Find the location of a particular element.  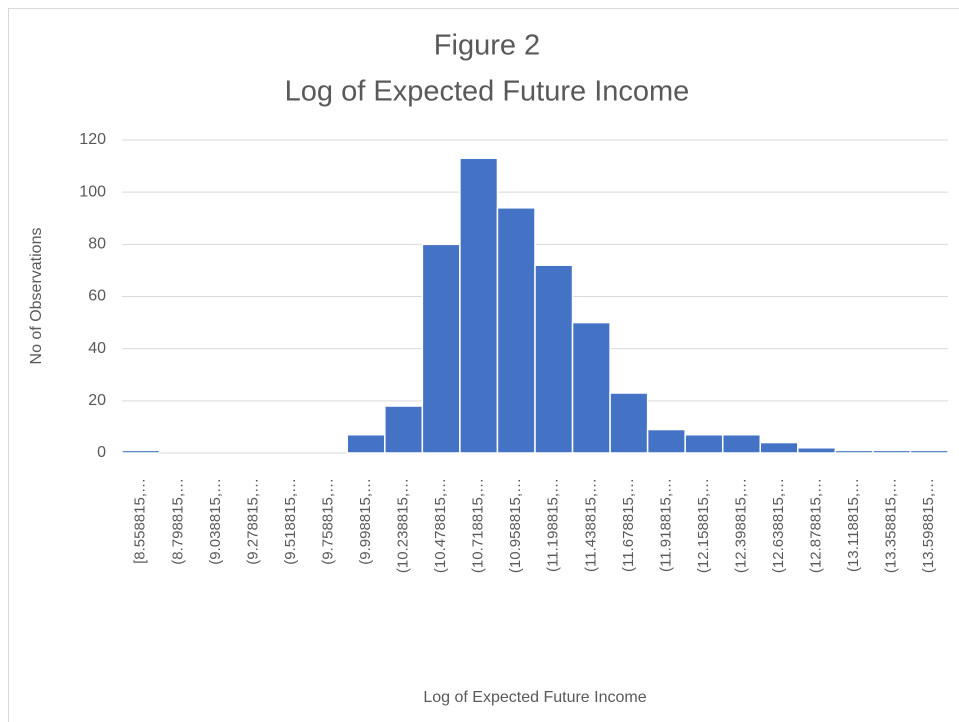

y-tick-label: 0 is located at coordinates (101, 452).